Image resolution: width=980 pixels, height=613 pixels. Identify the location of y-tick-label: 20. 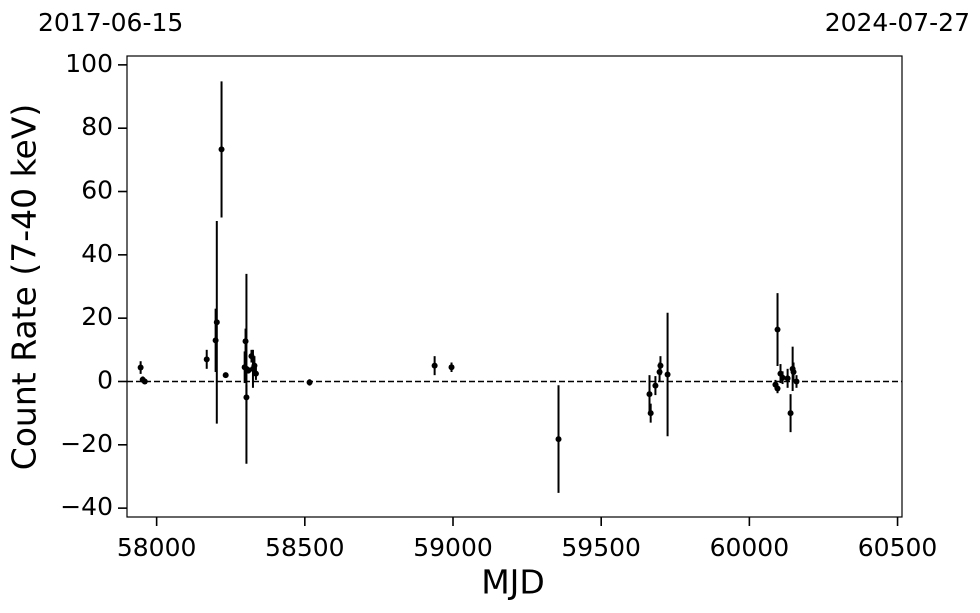
(97, 316).